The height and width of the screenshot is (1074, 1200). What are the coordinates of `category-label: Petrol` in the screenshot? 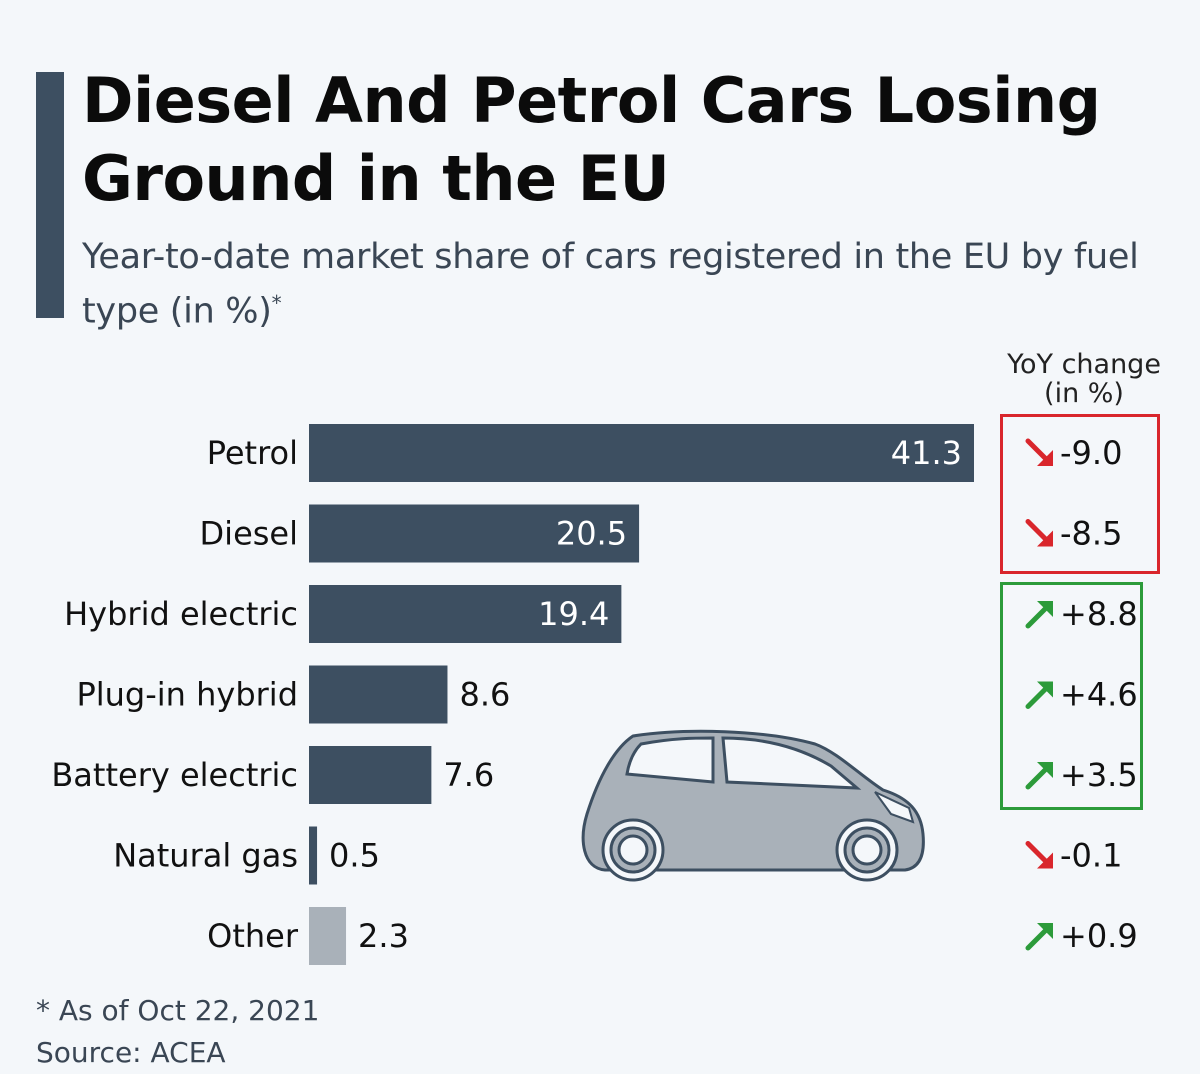 It's located at (252, 453).